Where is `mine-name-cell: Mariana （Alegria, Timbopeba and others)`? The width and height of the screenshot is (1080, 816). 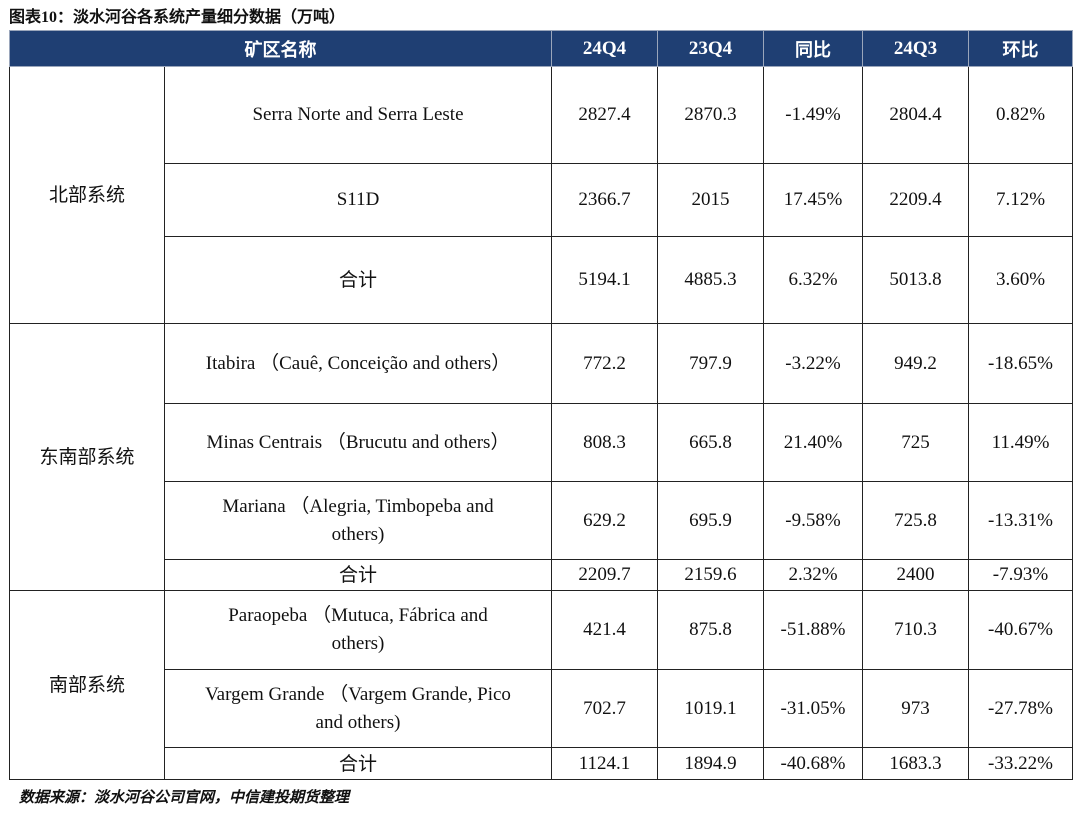
mine-name-cell: Mariana （Alegria, Timbopeba and others) is located at coordinates (358, 520).